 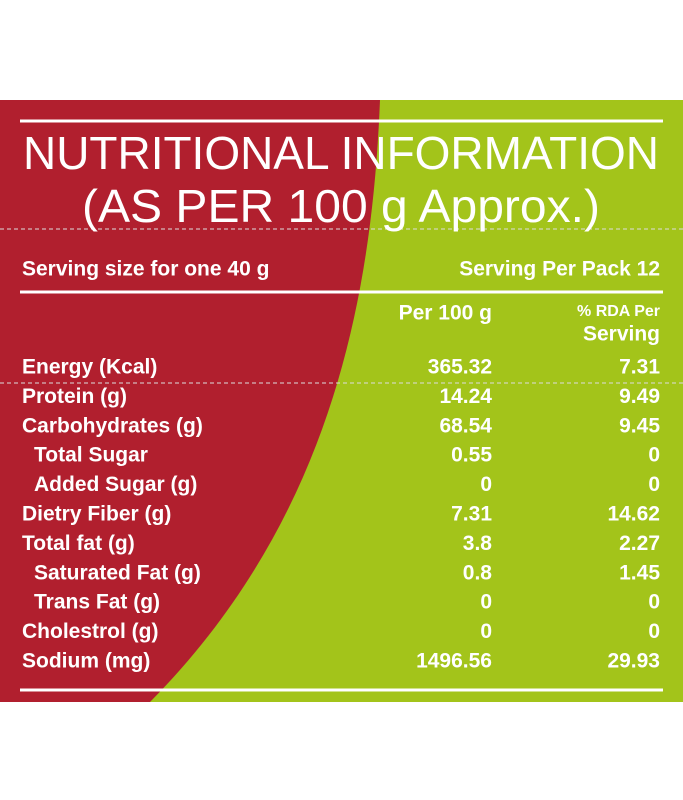 I want to click on row-name: Sodium (mg), so click(x=86, y=661).